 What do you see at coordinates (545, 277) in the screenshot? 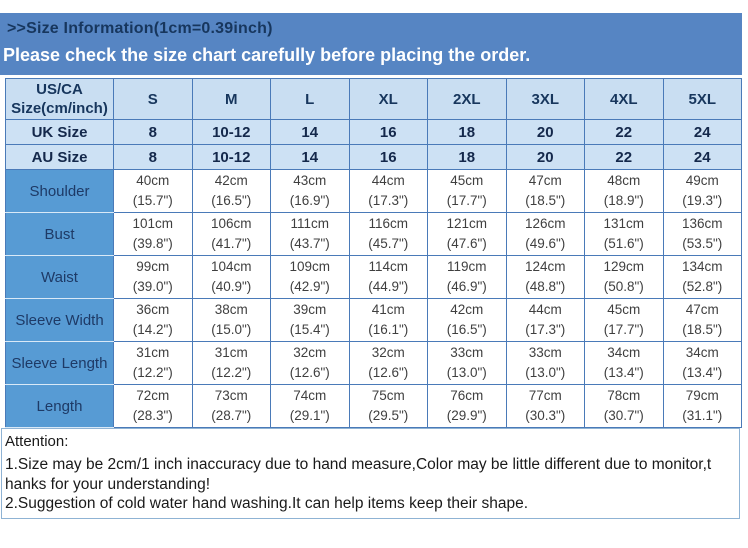
I see `measurement-value-cell: 124cm (48.8")` at bounding box center [545, 277].